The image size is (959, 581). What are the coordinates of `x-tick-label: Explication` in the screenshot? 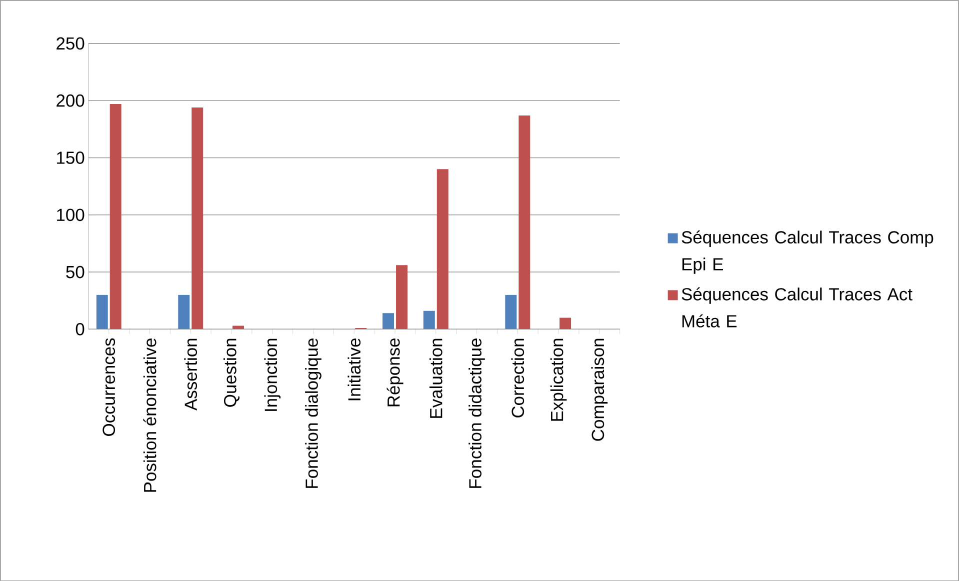 It's located at (558, 379).